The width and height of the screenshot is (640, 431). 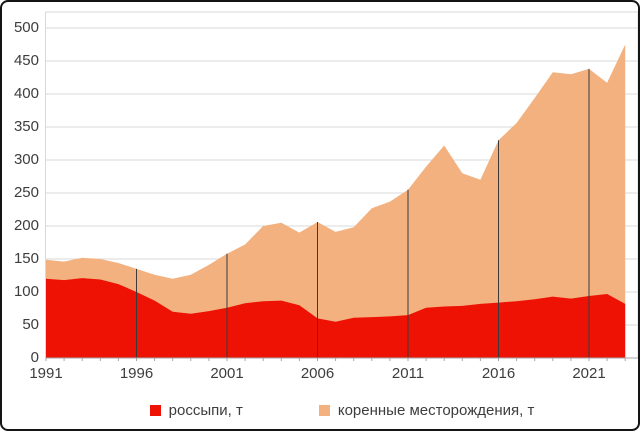 What do you see at coordinates (26, 225) in the screenshot?
I see `y-tick-label: 200` at bounding box center [26, 225].